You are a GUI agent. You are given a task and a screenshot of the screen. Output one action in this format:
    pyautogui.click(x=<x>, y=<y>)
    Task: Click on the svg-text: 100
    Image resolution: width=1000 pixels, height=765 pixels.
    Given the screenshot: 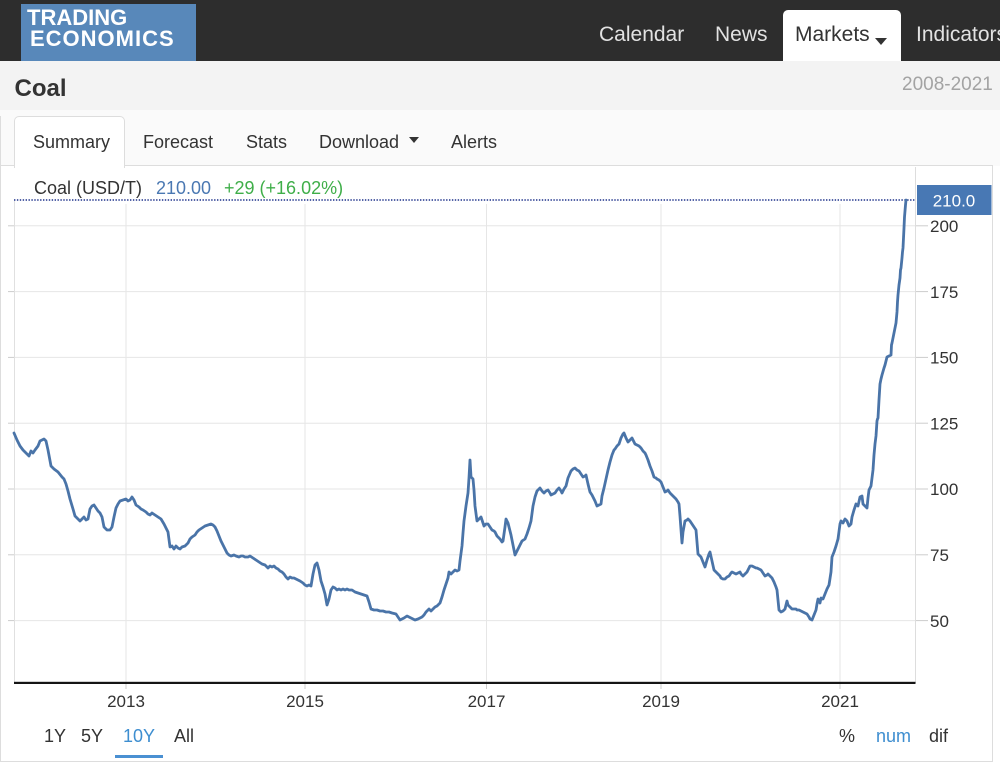 What is the action you would take?
    pyautogui.click(x=944, y=489)
    